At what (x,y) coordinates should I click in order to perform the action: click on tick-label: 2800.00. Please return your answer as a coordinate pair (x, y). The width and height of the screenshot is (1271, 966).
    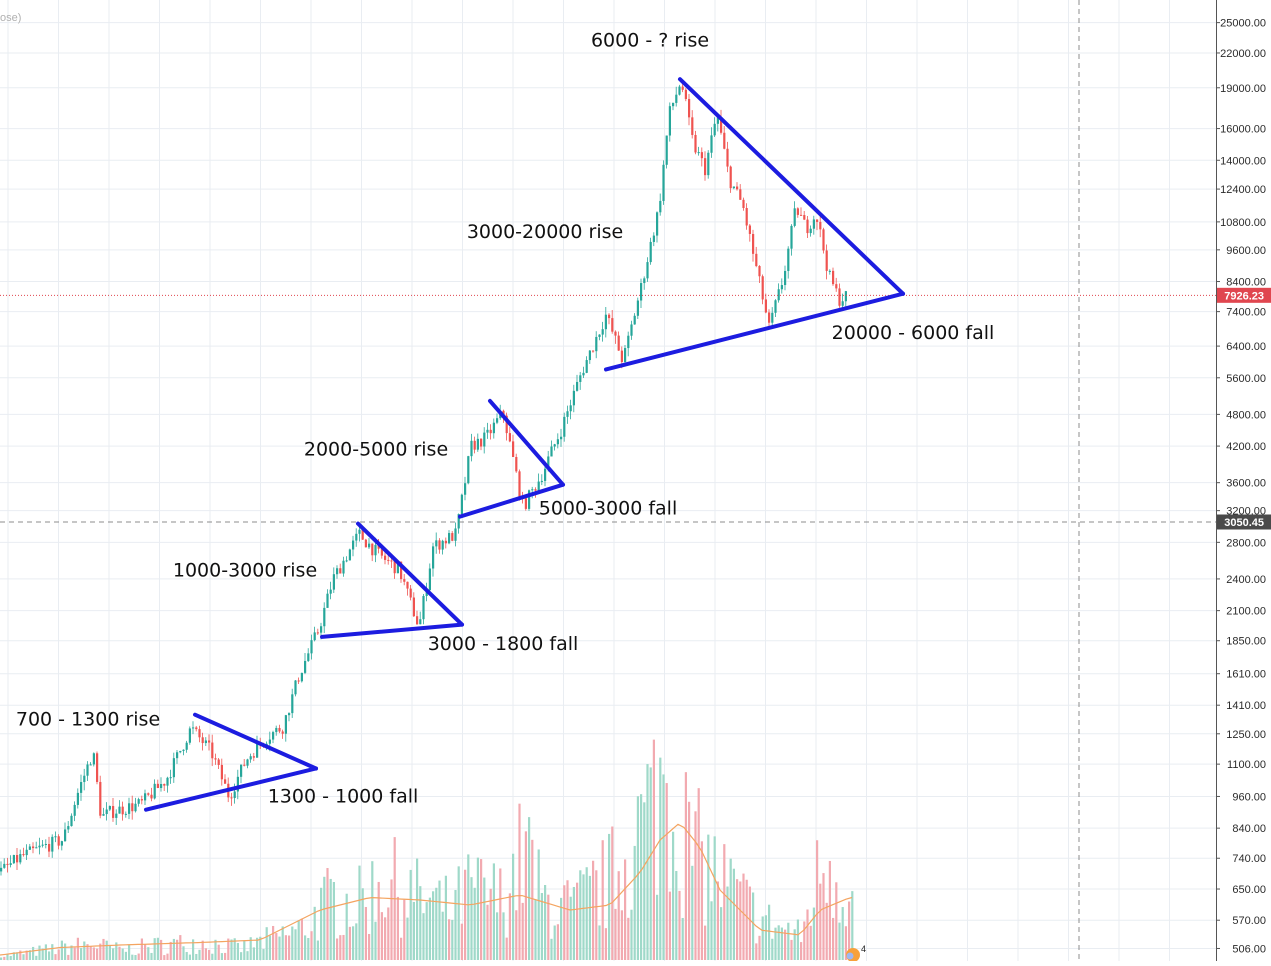
    Looking at the image, I should click on (1246, 543).